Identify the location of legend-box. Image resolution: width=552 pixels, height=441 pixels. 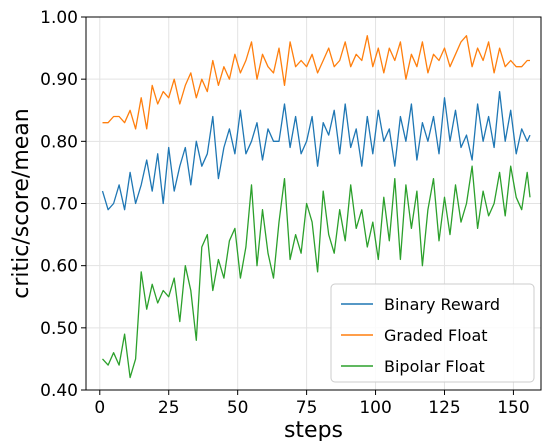
(432, 333).